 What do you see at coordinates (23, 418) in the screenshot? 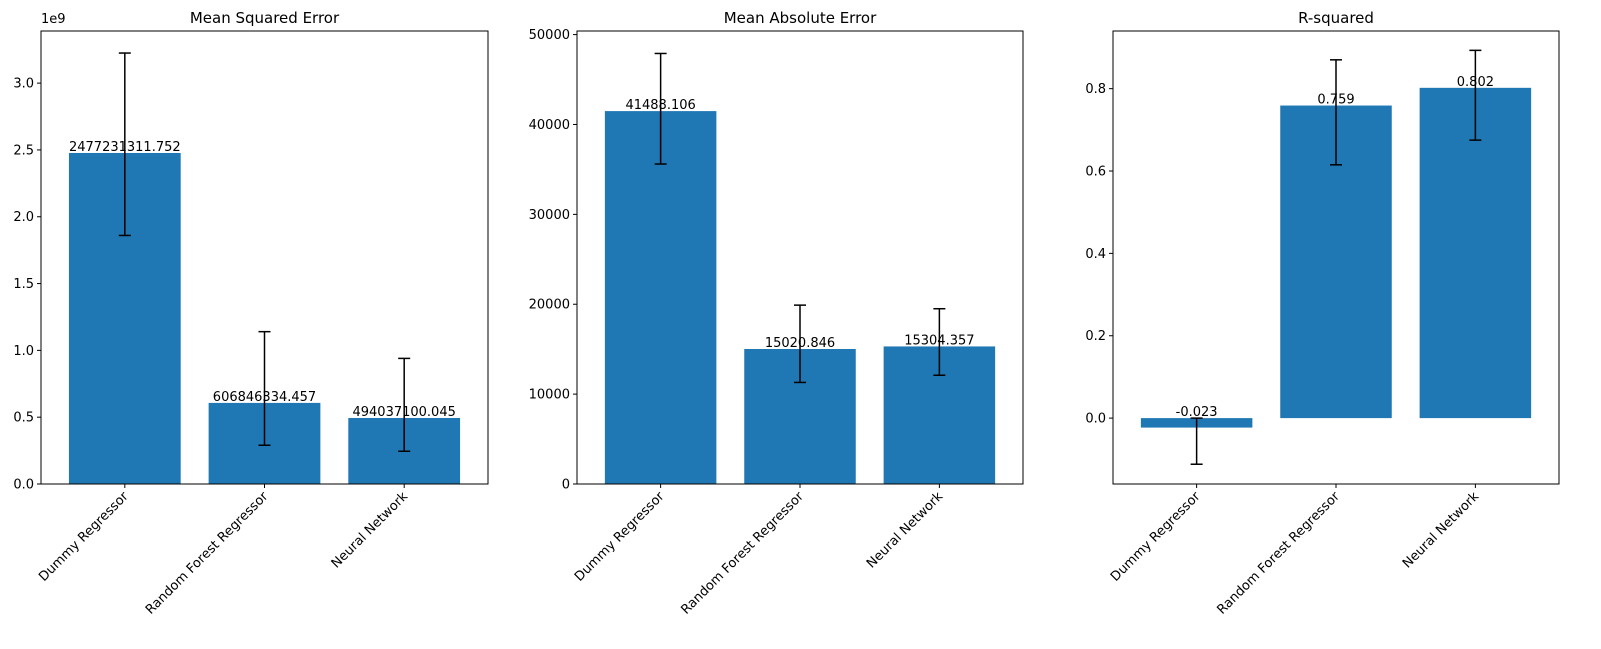
I see `y-tick-label: 0.5` at bounding box center [23, 418].